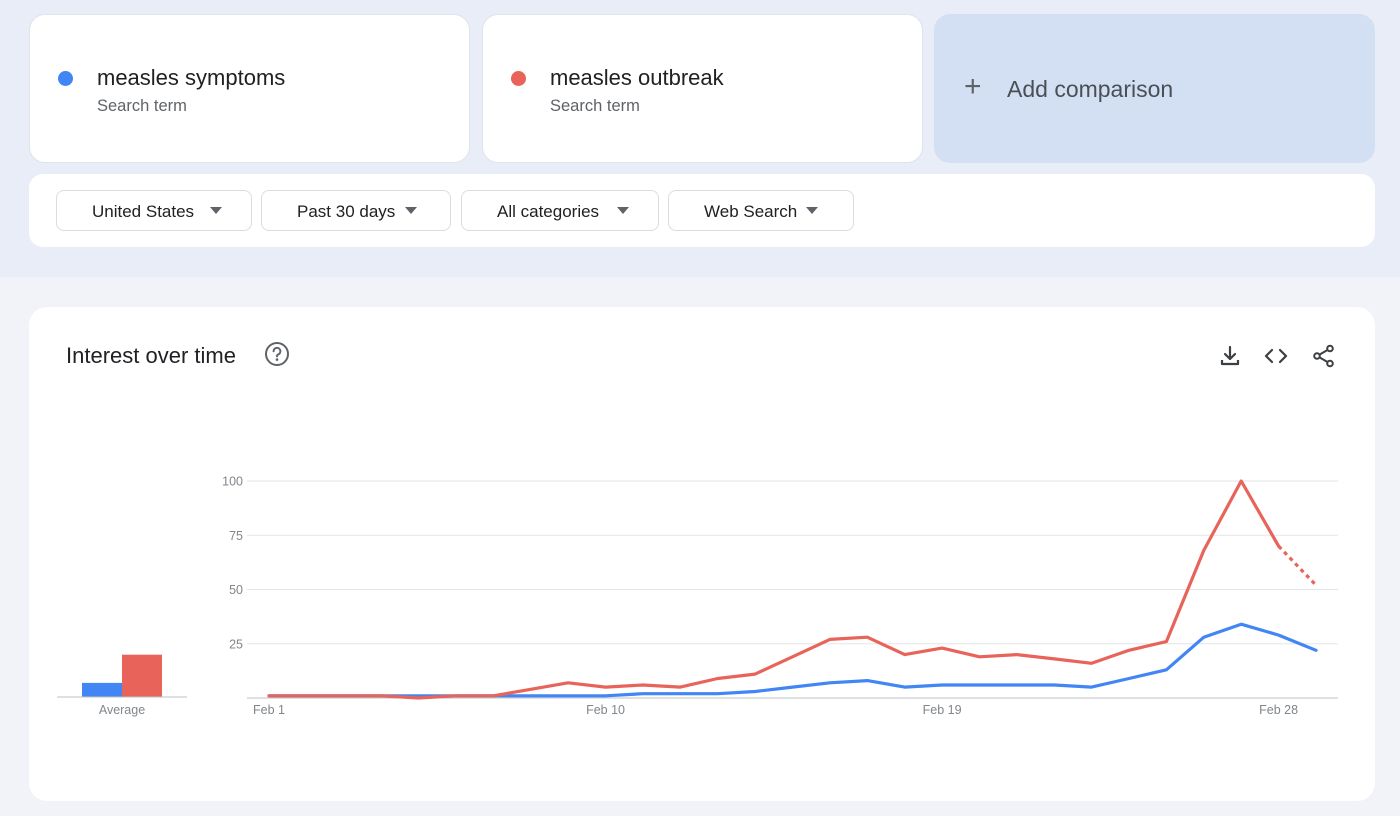 The height and width of the screenshot is (816, 1400). Describe the element at coordinates (1297, 565) in the screenshot. I see `series-line-partial-measles-outbreak` at that location.